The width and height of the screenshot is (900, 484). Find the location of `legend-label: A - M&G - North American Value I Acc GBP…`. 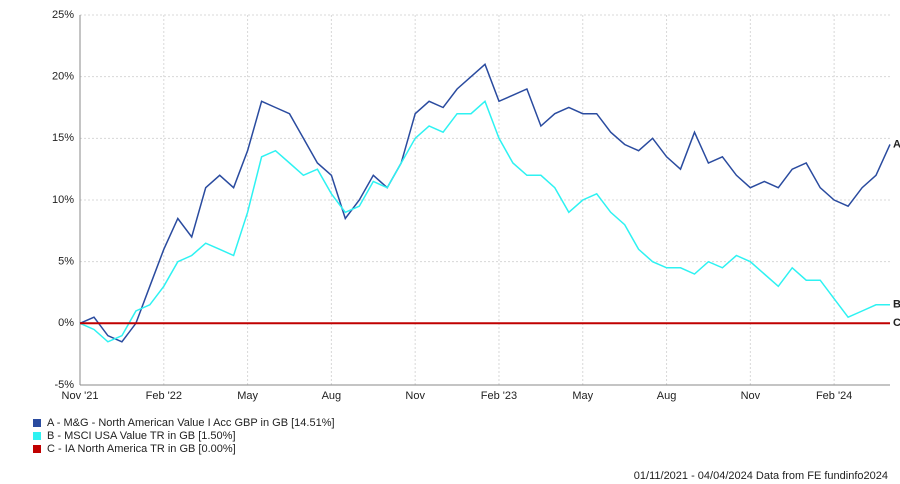

legend-label: A - M&G - North American Value I Acc GBP… is located at coordinates (191, 423).